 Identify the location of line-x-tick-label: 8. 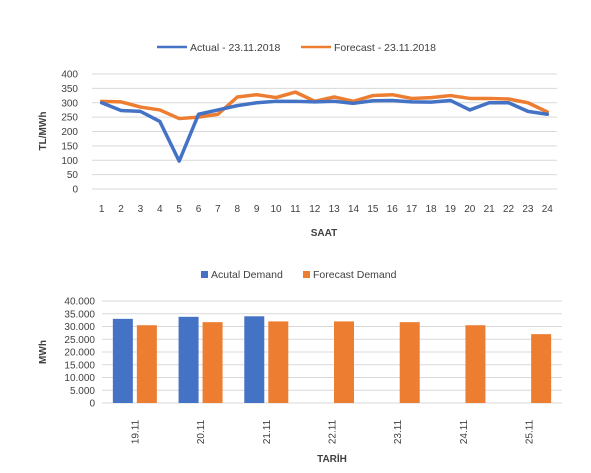
(238, 209).